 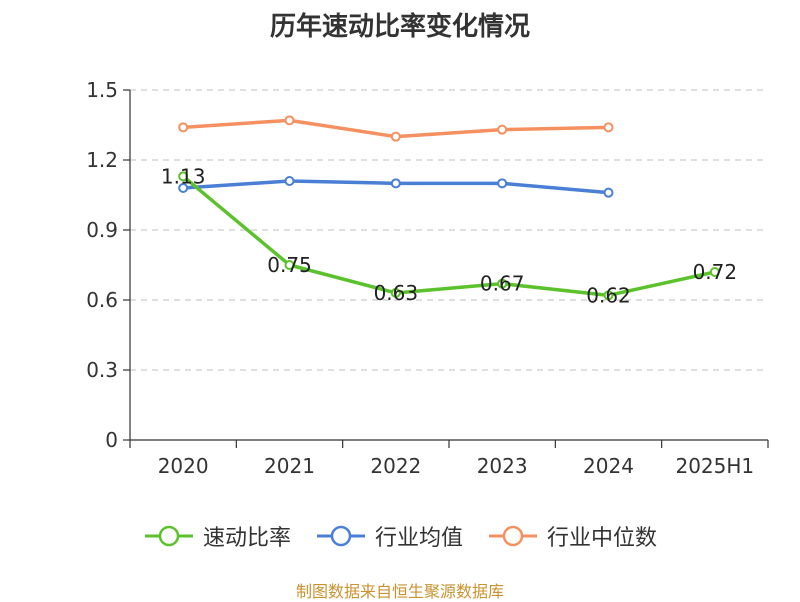 What do you see at coordinates (102, 90) in the screenshot?
I see `y-tick-label: 1.5` at bounding box center [102, 90].